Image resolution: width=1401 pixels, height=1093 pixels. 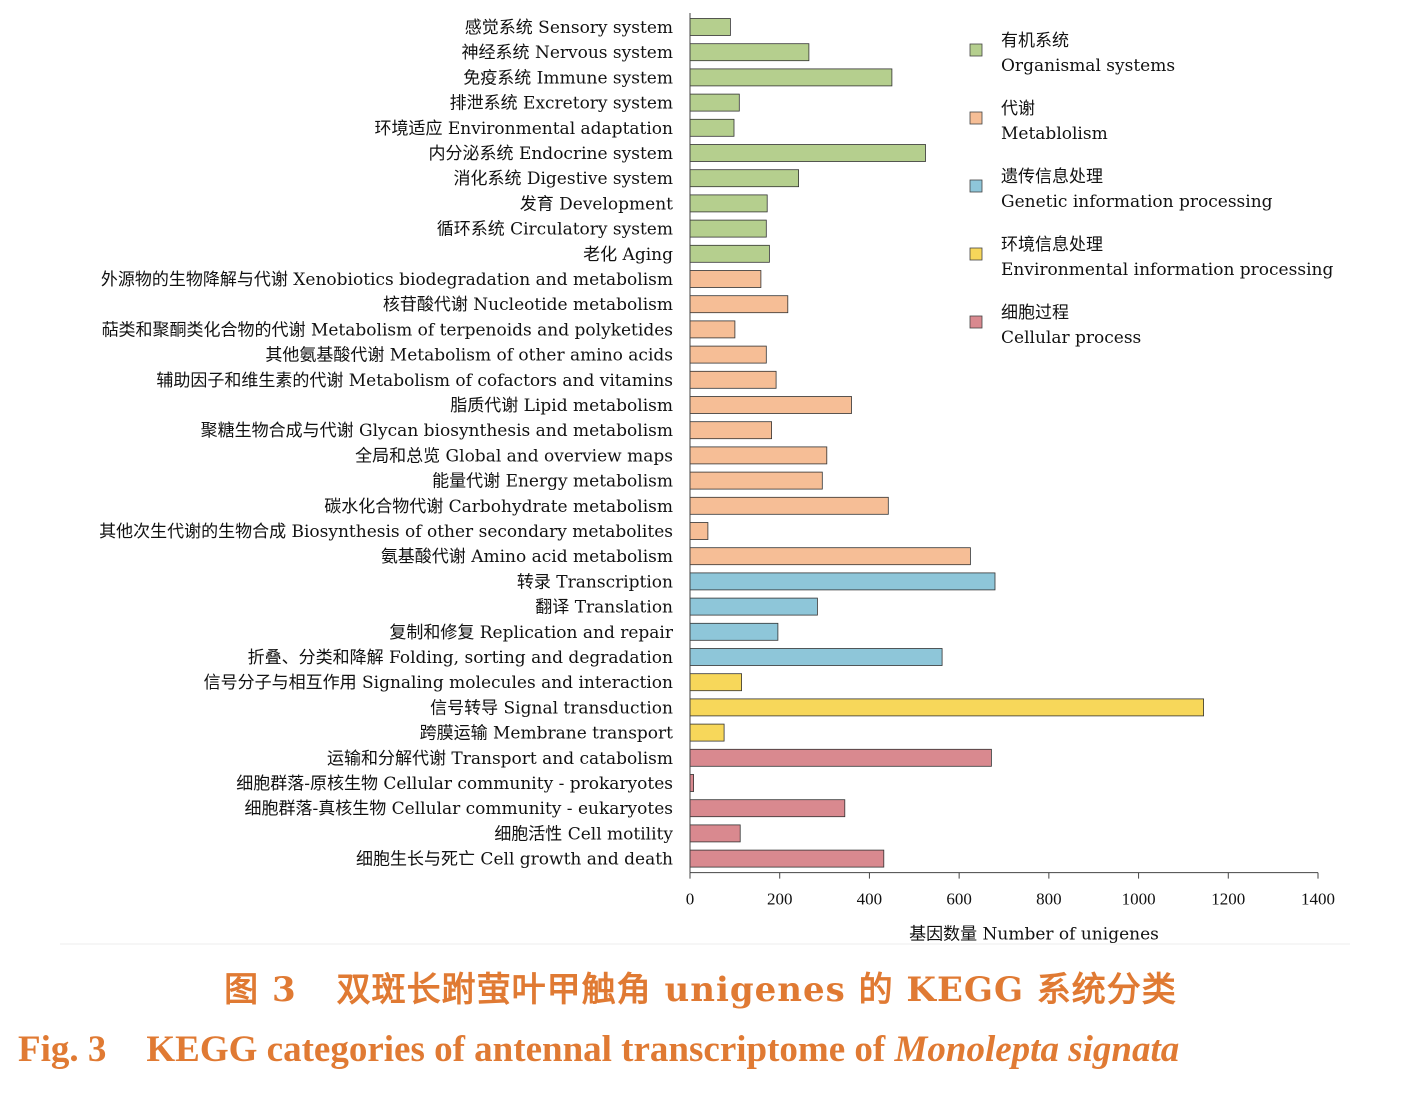 What do you see at coordinates (1035, 313) in the screenshot?
I see `legend-label-cn-5: 细胞过程` at bounding box center [1035, 313].